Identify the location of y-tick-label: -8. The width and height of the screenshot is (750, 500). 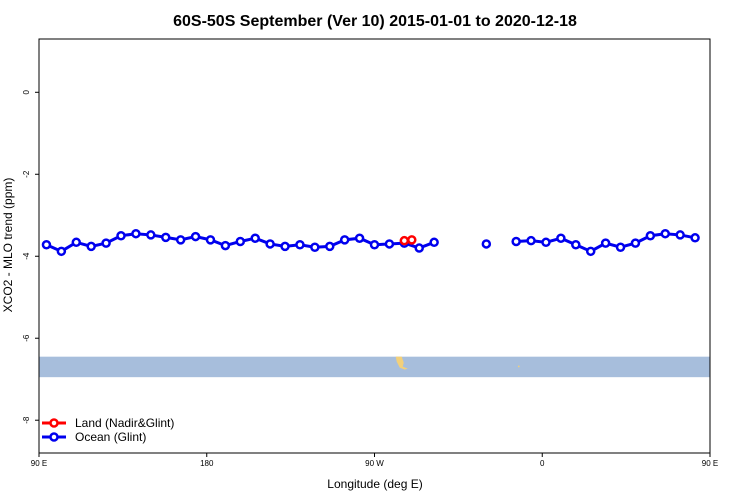
(26, 420).